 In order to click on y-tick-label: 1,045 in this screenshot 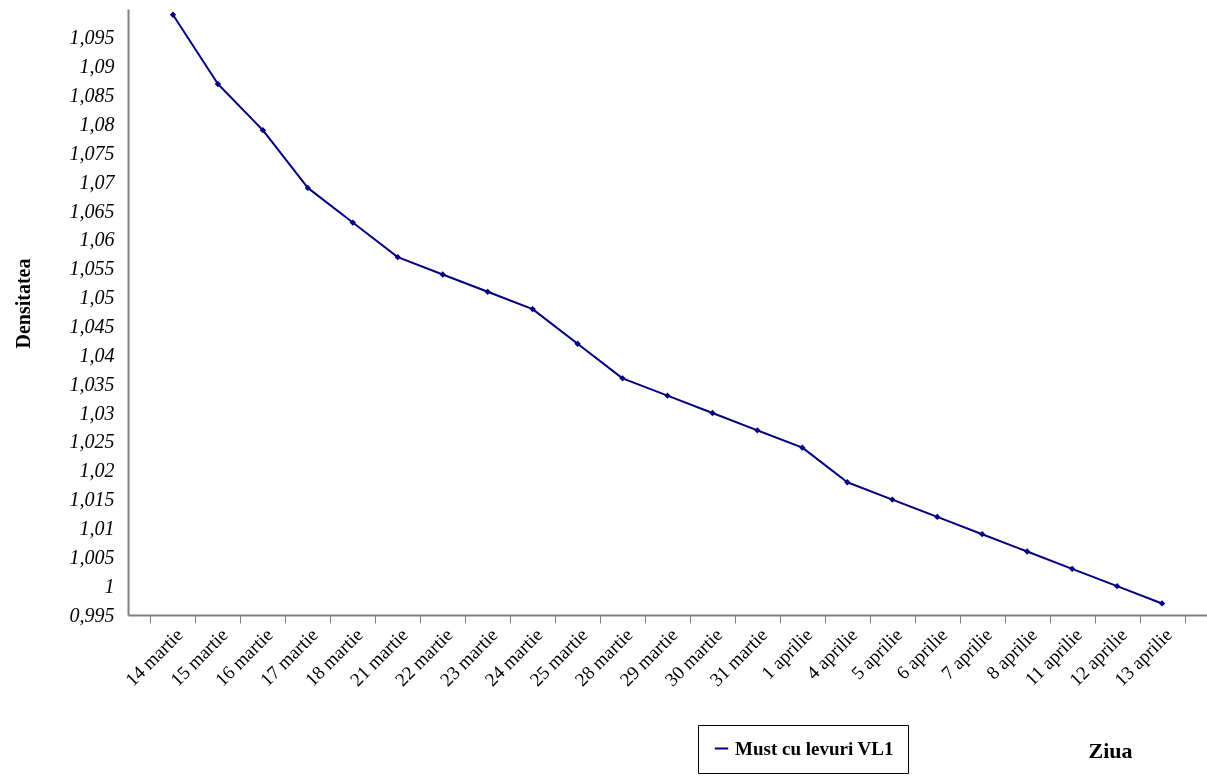, I will do `click(92, 325)`.